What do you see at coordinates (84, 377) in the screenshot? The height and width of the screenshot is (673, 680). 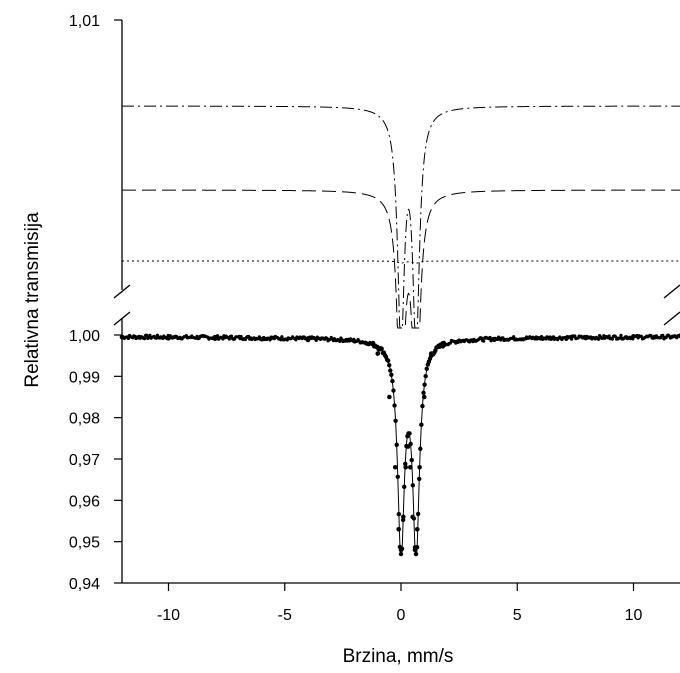 I see `y-tick-label: 0,99` at bounding box center [84, 377].